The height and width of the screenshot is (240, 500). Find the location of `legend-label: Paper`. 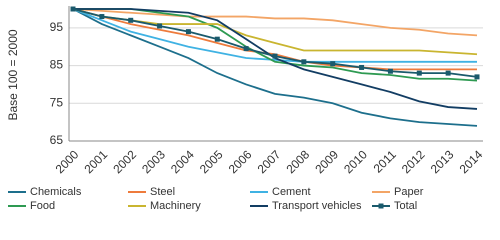

legend-label: Paper is located at coordinates (409, 192).